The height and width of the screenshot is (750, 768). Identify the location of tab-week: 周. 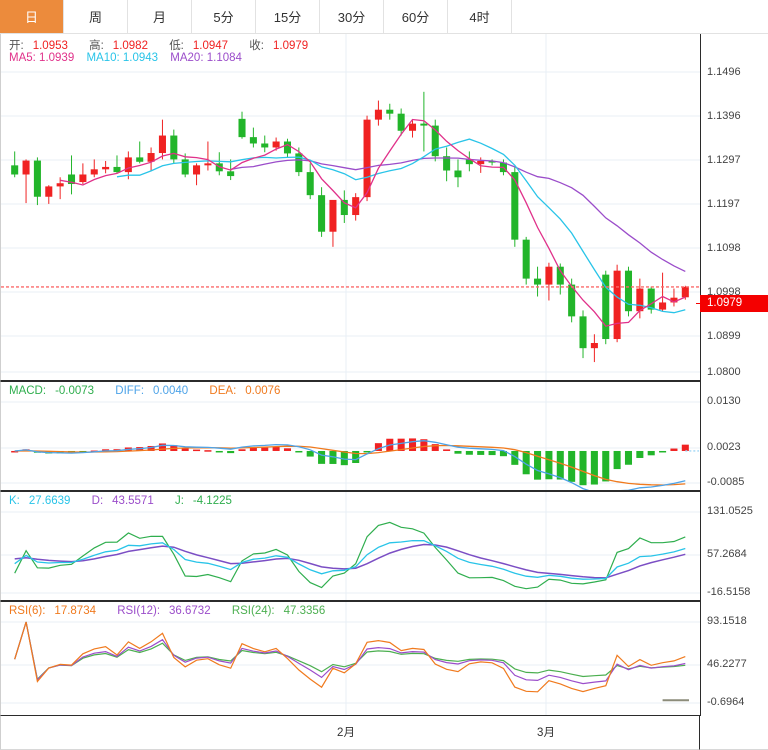
(96, 16).